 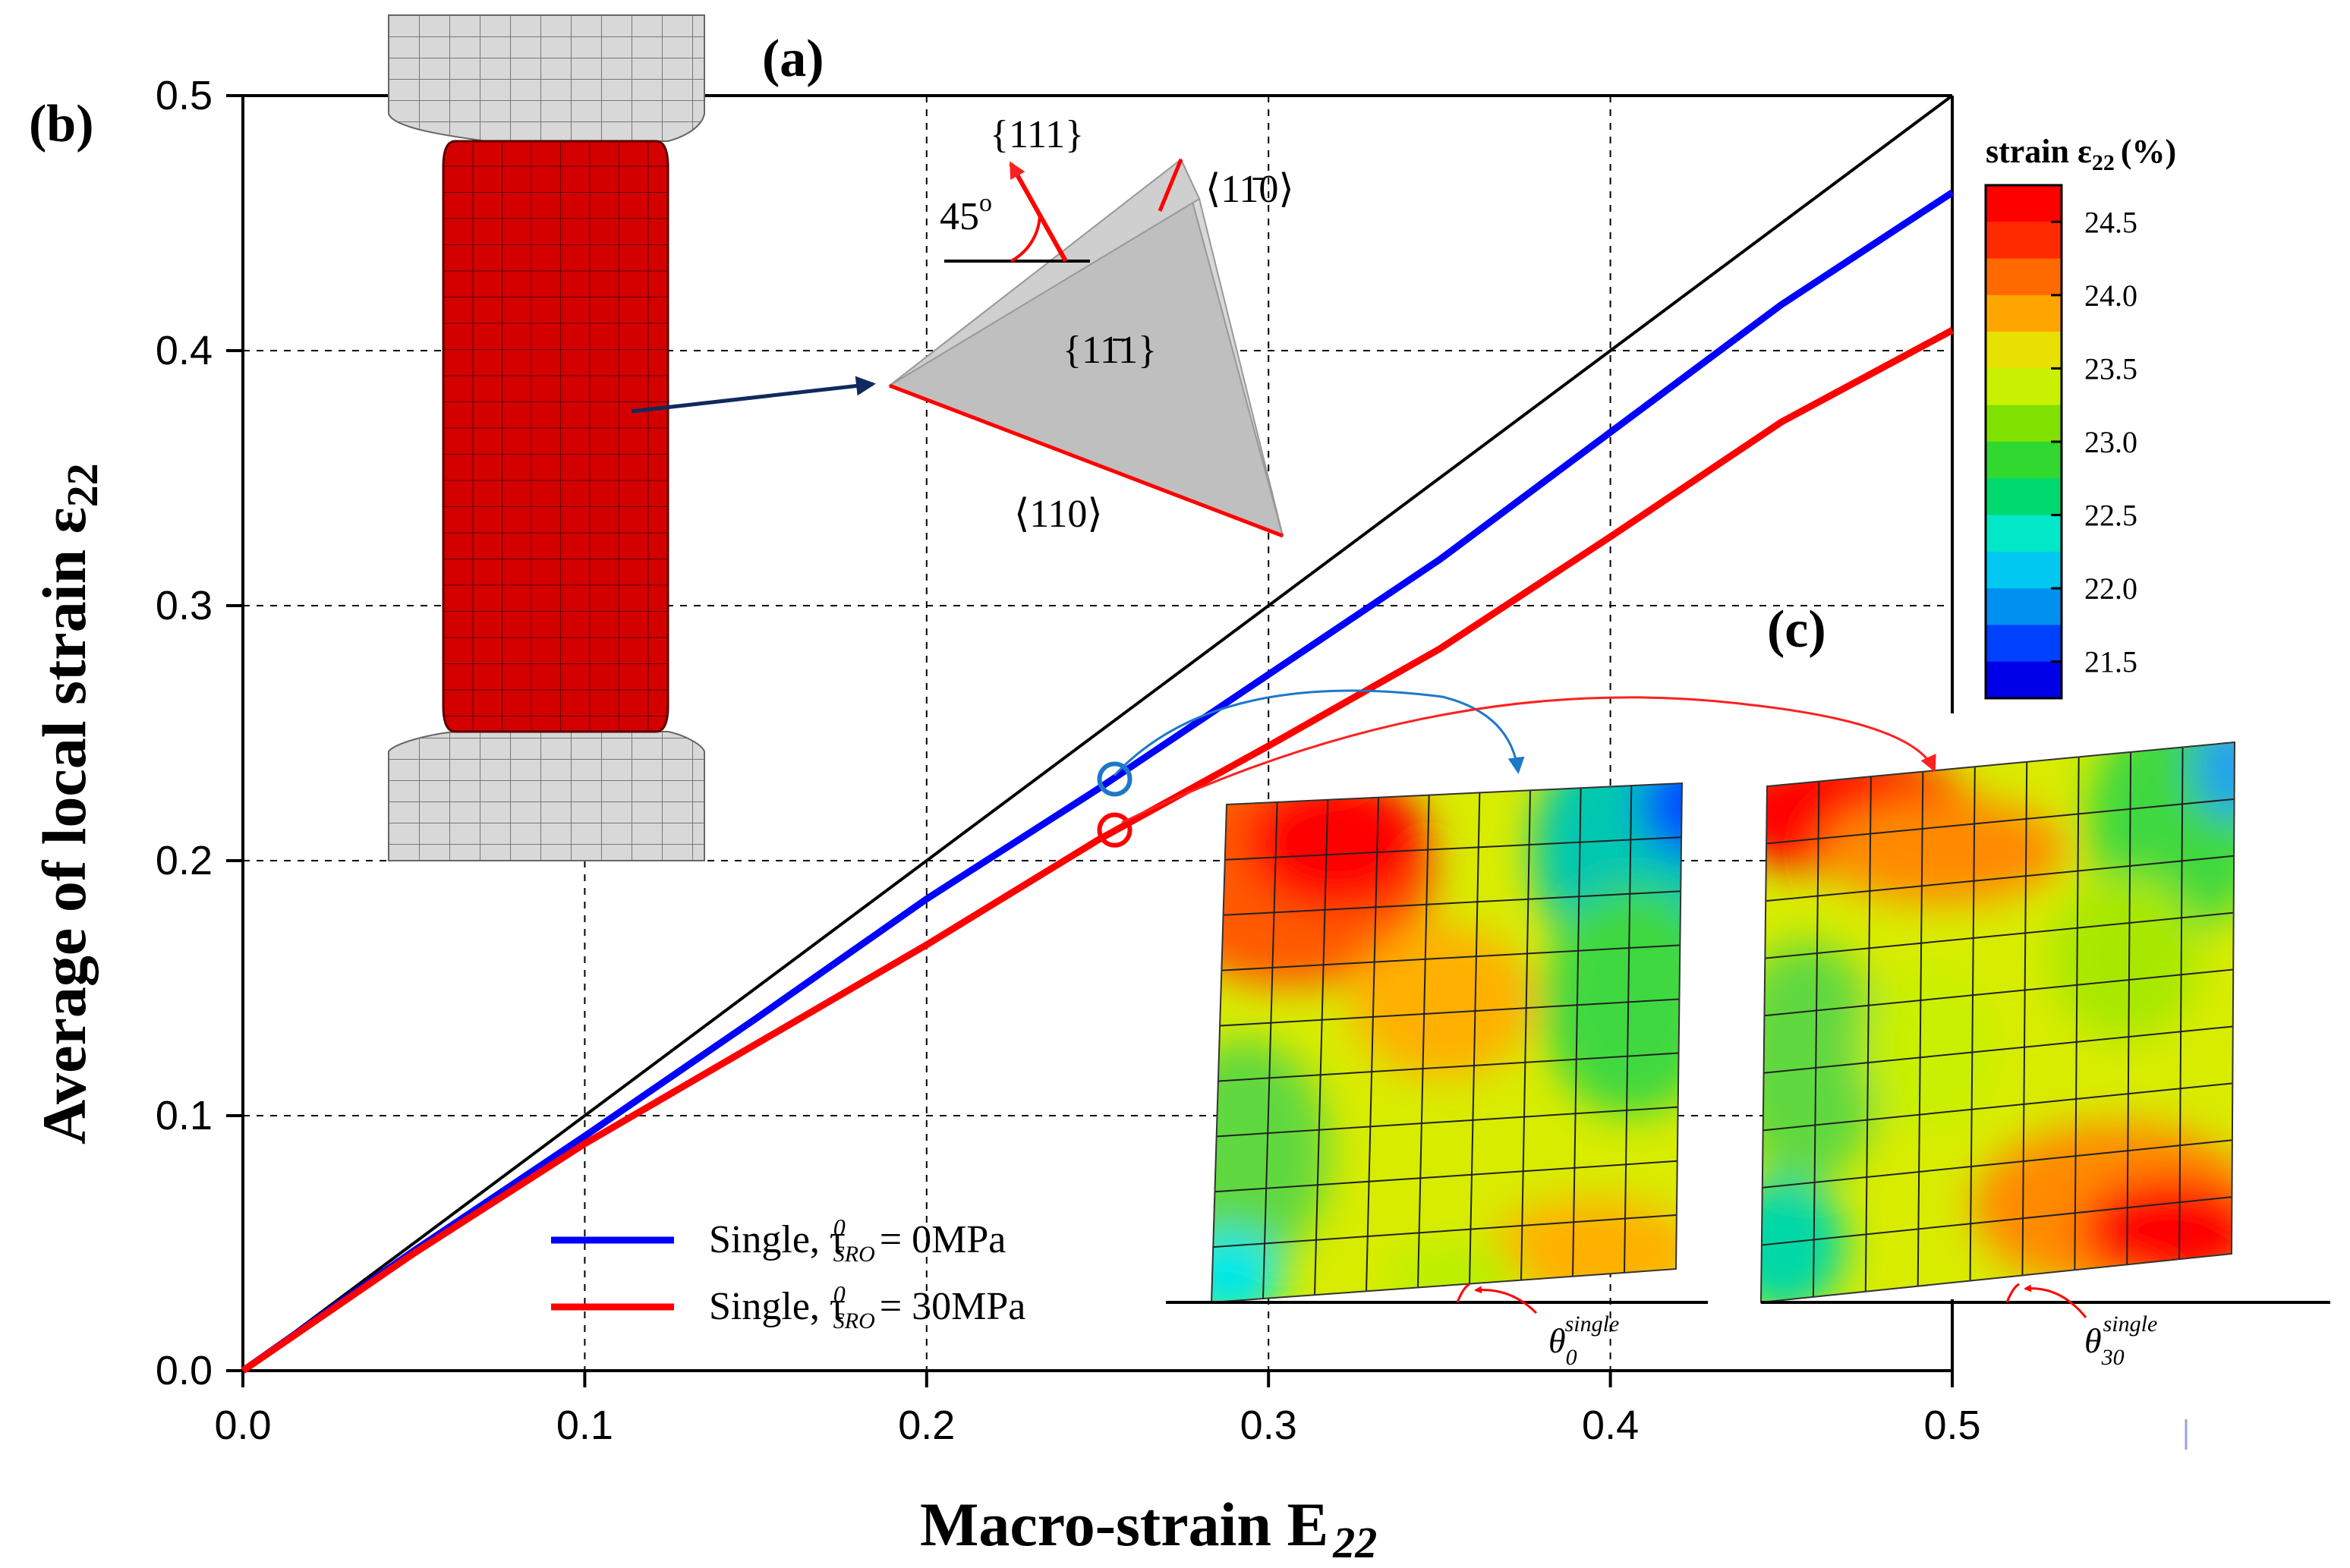 I want to click on x-tick-label: 0.4, so click(x=1610, y=1425).